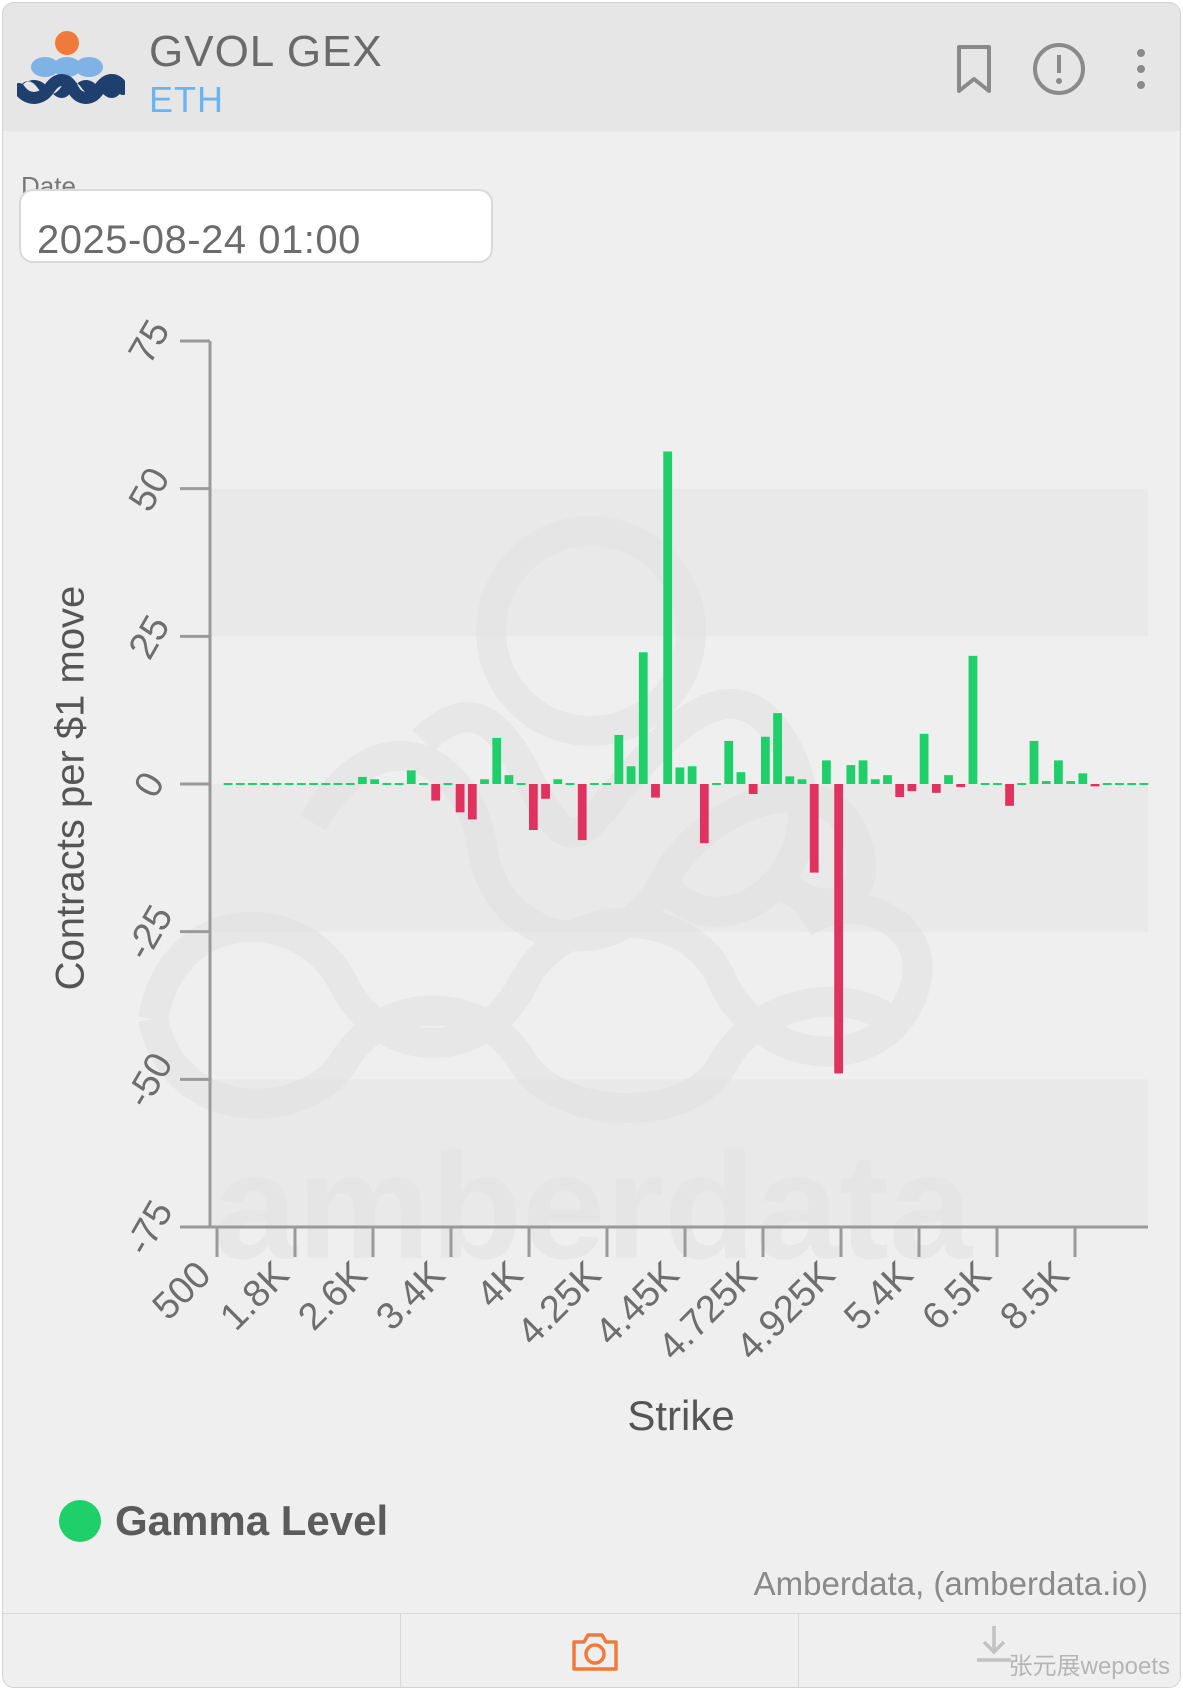 This screenshot has width=1183, height=1690. What do you see at coordinates (1089, 1666) in the screenshot?
I see `footer-watermark: 张元展wepoets` at bounding box center [1089, 1666].